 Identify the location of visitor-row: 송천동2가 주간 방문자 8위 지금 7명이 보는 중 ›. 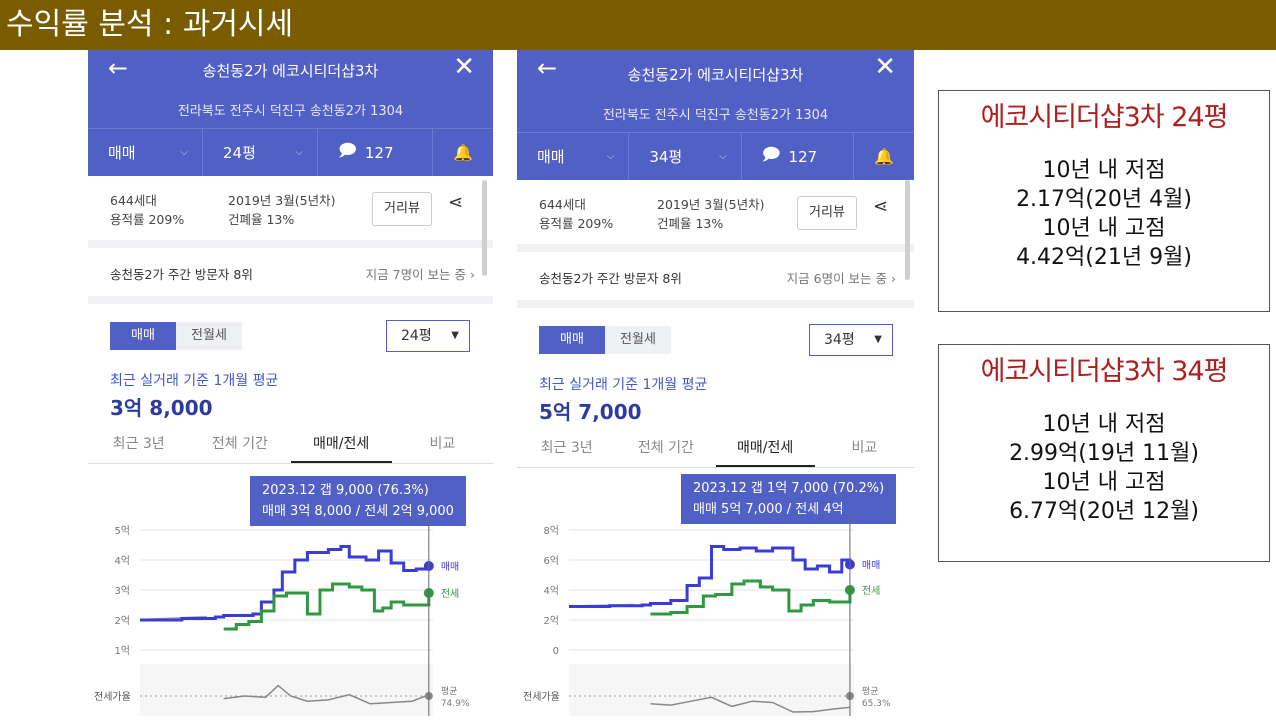
(290, 272).